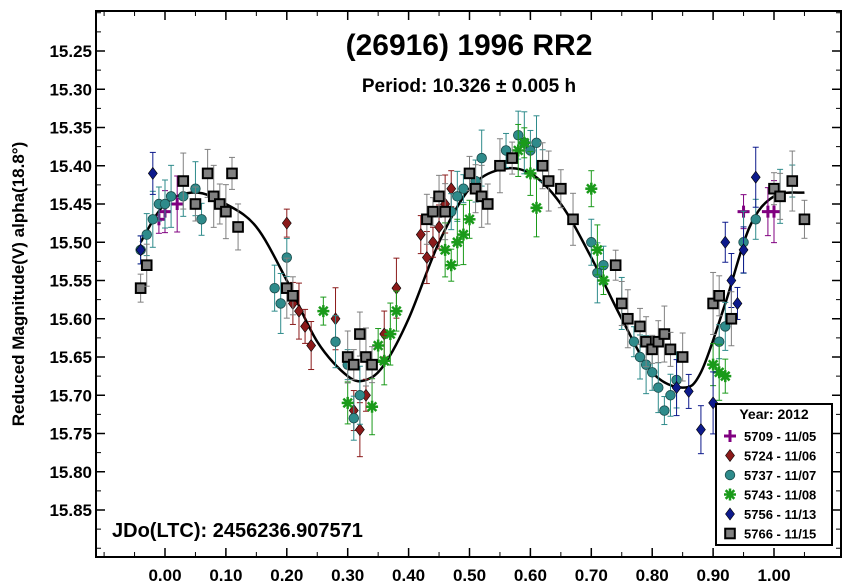 Image resolution: width=858 pixels, height=586 pixels. What do you see at coordinates (780, 475) in the screenshot?
I see `legend-label: 5737 - 11/07` at bounding box center [780, 475].